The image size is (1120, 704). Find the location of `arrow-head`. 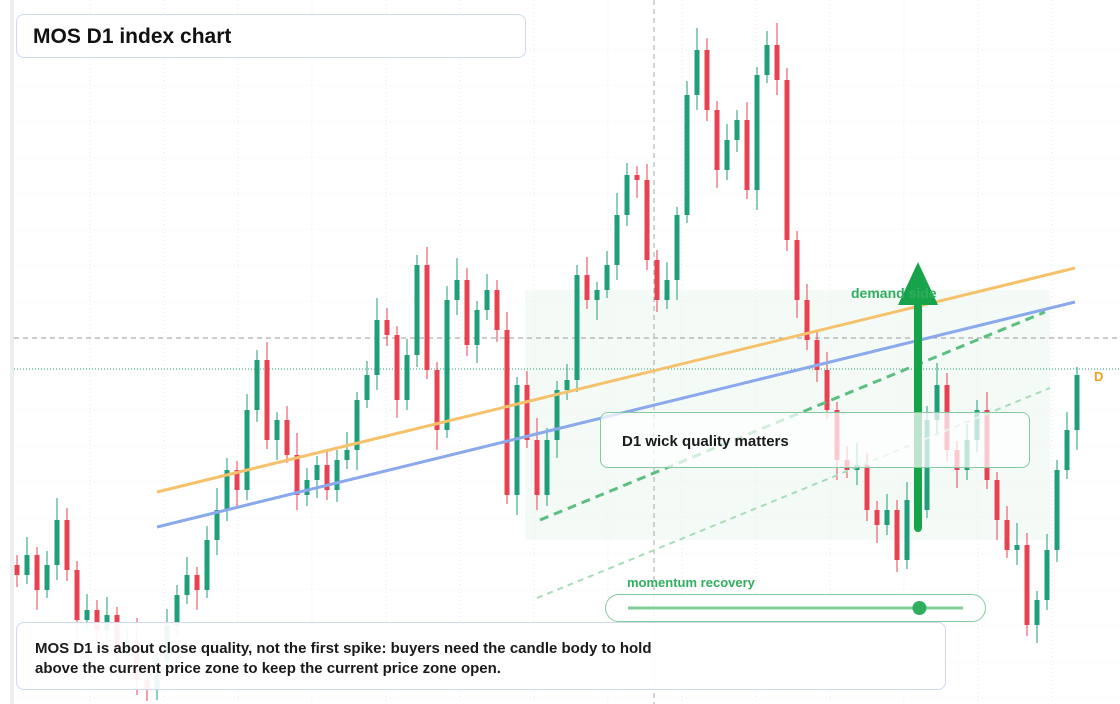

arrow-head is located at coordinates (918, 283).